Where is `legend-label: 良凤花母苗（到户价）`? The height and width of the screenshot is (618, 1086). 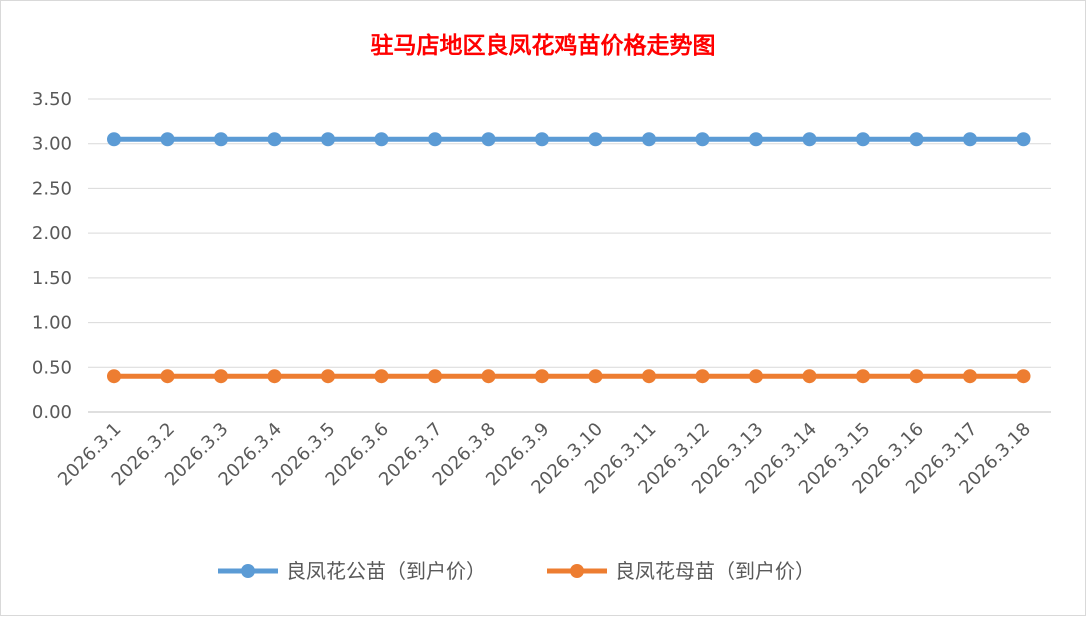
legend-label: 良凤花母苗（到户价） is located at coordinates (715, 571).